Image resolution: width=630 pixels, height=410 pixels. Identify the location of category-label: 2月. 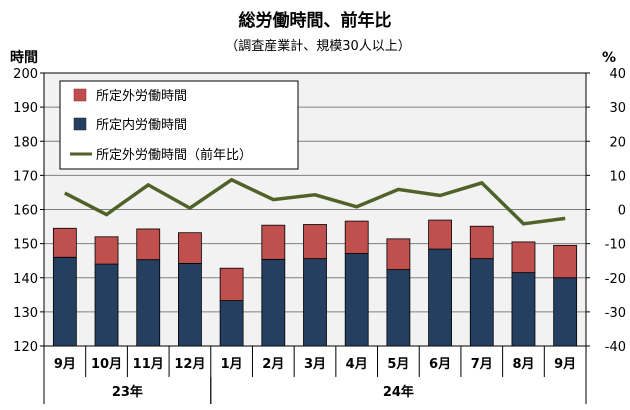
(273, 364).